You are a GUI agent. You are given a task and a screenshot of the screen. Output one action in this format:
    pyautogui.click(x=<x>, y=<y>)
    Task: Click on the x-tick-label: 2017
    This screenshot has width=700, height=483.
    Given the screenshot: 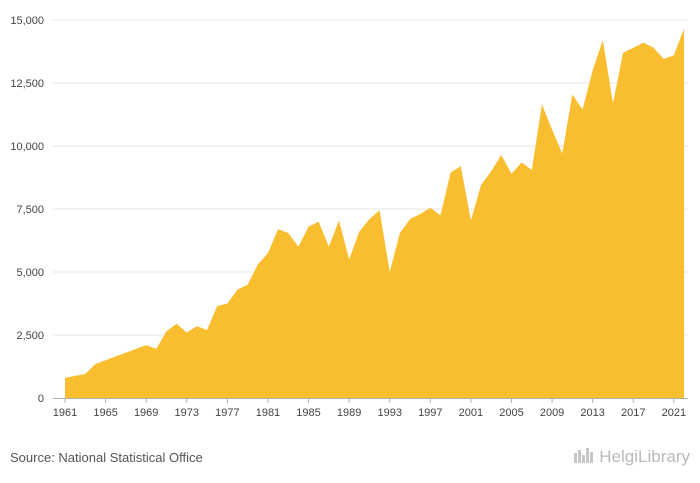 What is the action you would take?
    pyautogui.click(x=633, y=413)
    